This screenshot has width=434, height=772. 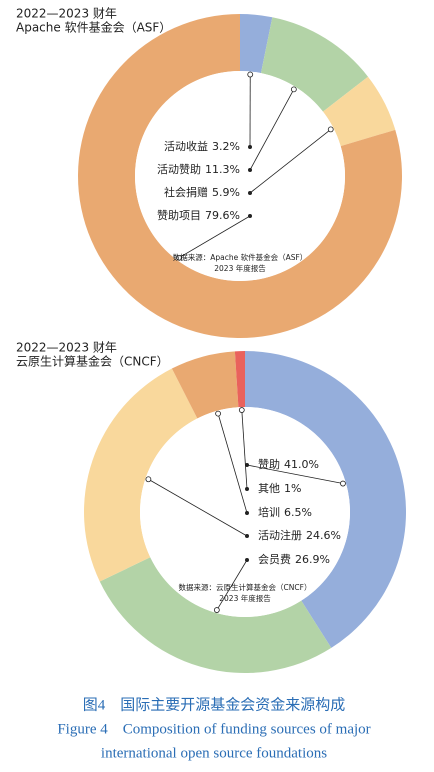 What do you see at coordinates (312, 559) in the screenshot?
I see `value-label: 26.9%` at bounding box center [312, 559].